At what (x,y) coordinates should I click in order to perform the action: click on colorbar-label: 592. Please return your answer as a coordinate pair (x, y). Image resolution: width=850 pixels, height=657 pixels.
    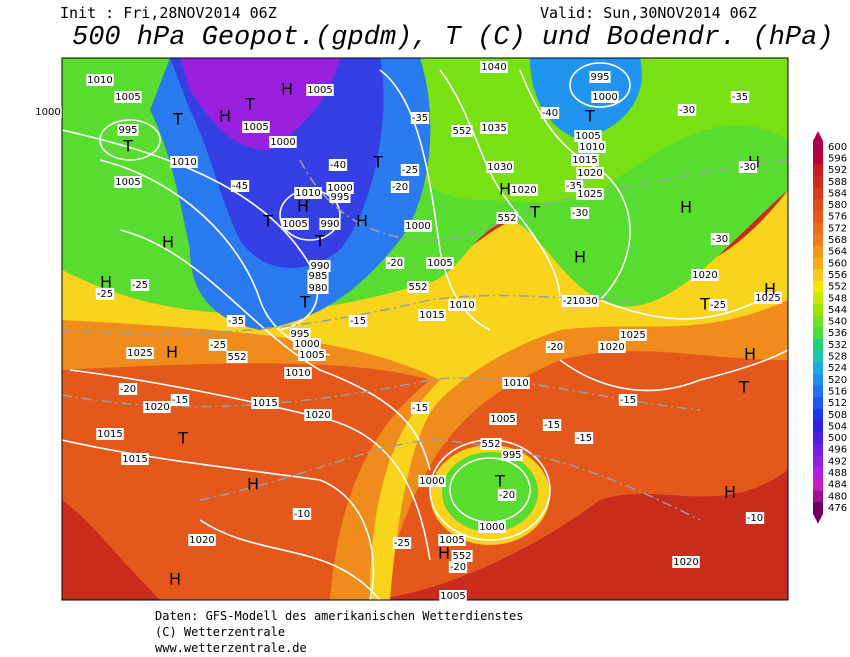
    Looking at the image, I should click on (837, 170).